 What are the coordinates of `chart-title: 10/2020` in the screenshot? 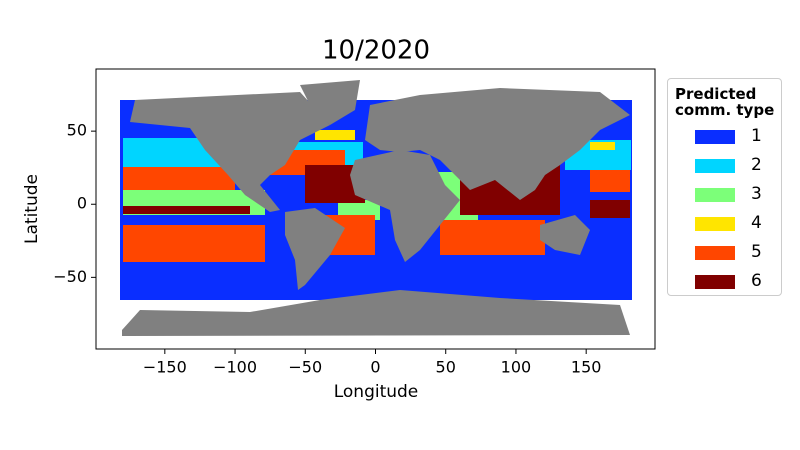 It's located at (376, 51).